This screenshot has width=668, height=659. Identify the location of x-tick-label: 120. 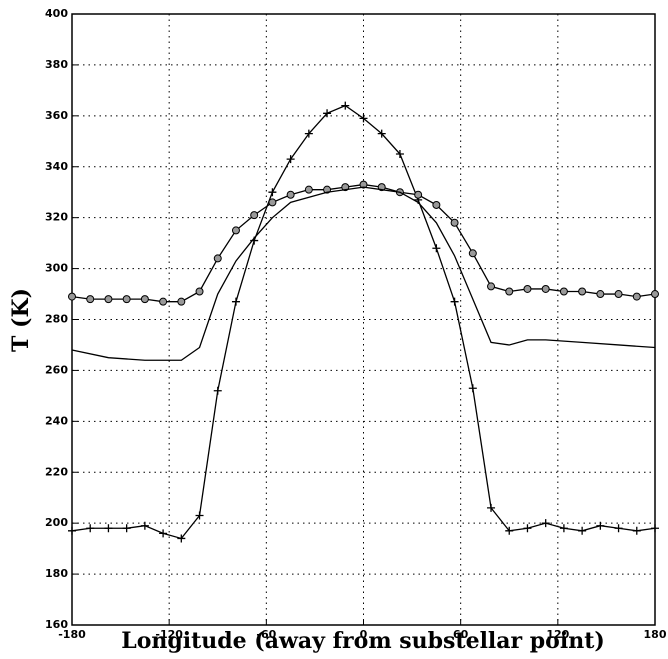
(557, 634).